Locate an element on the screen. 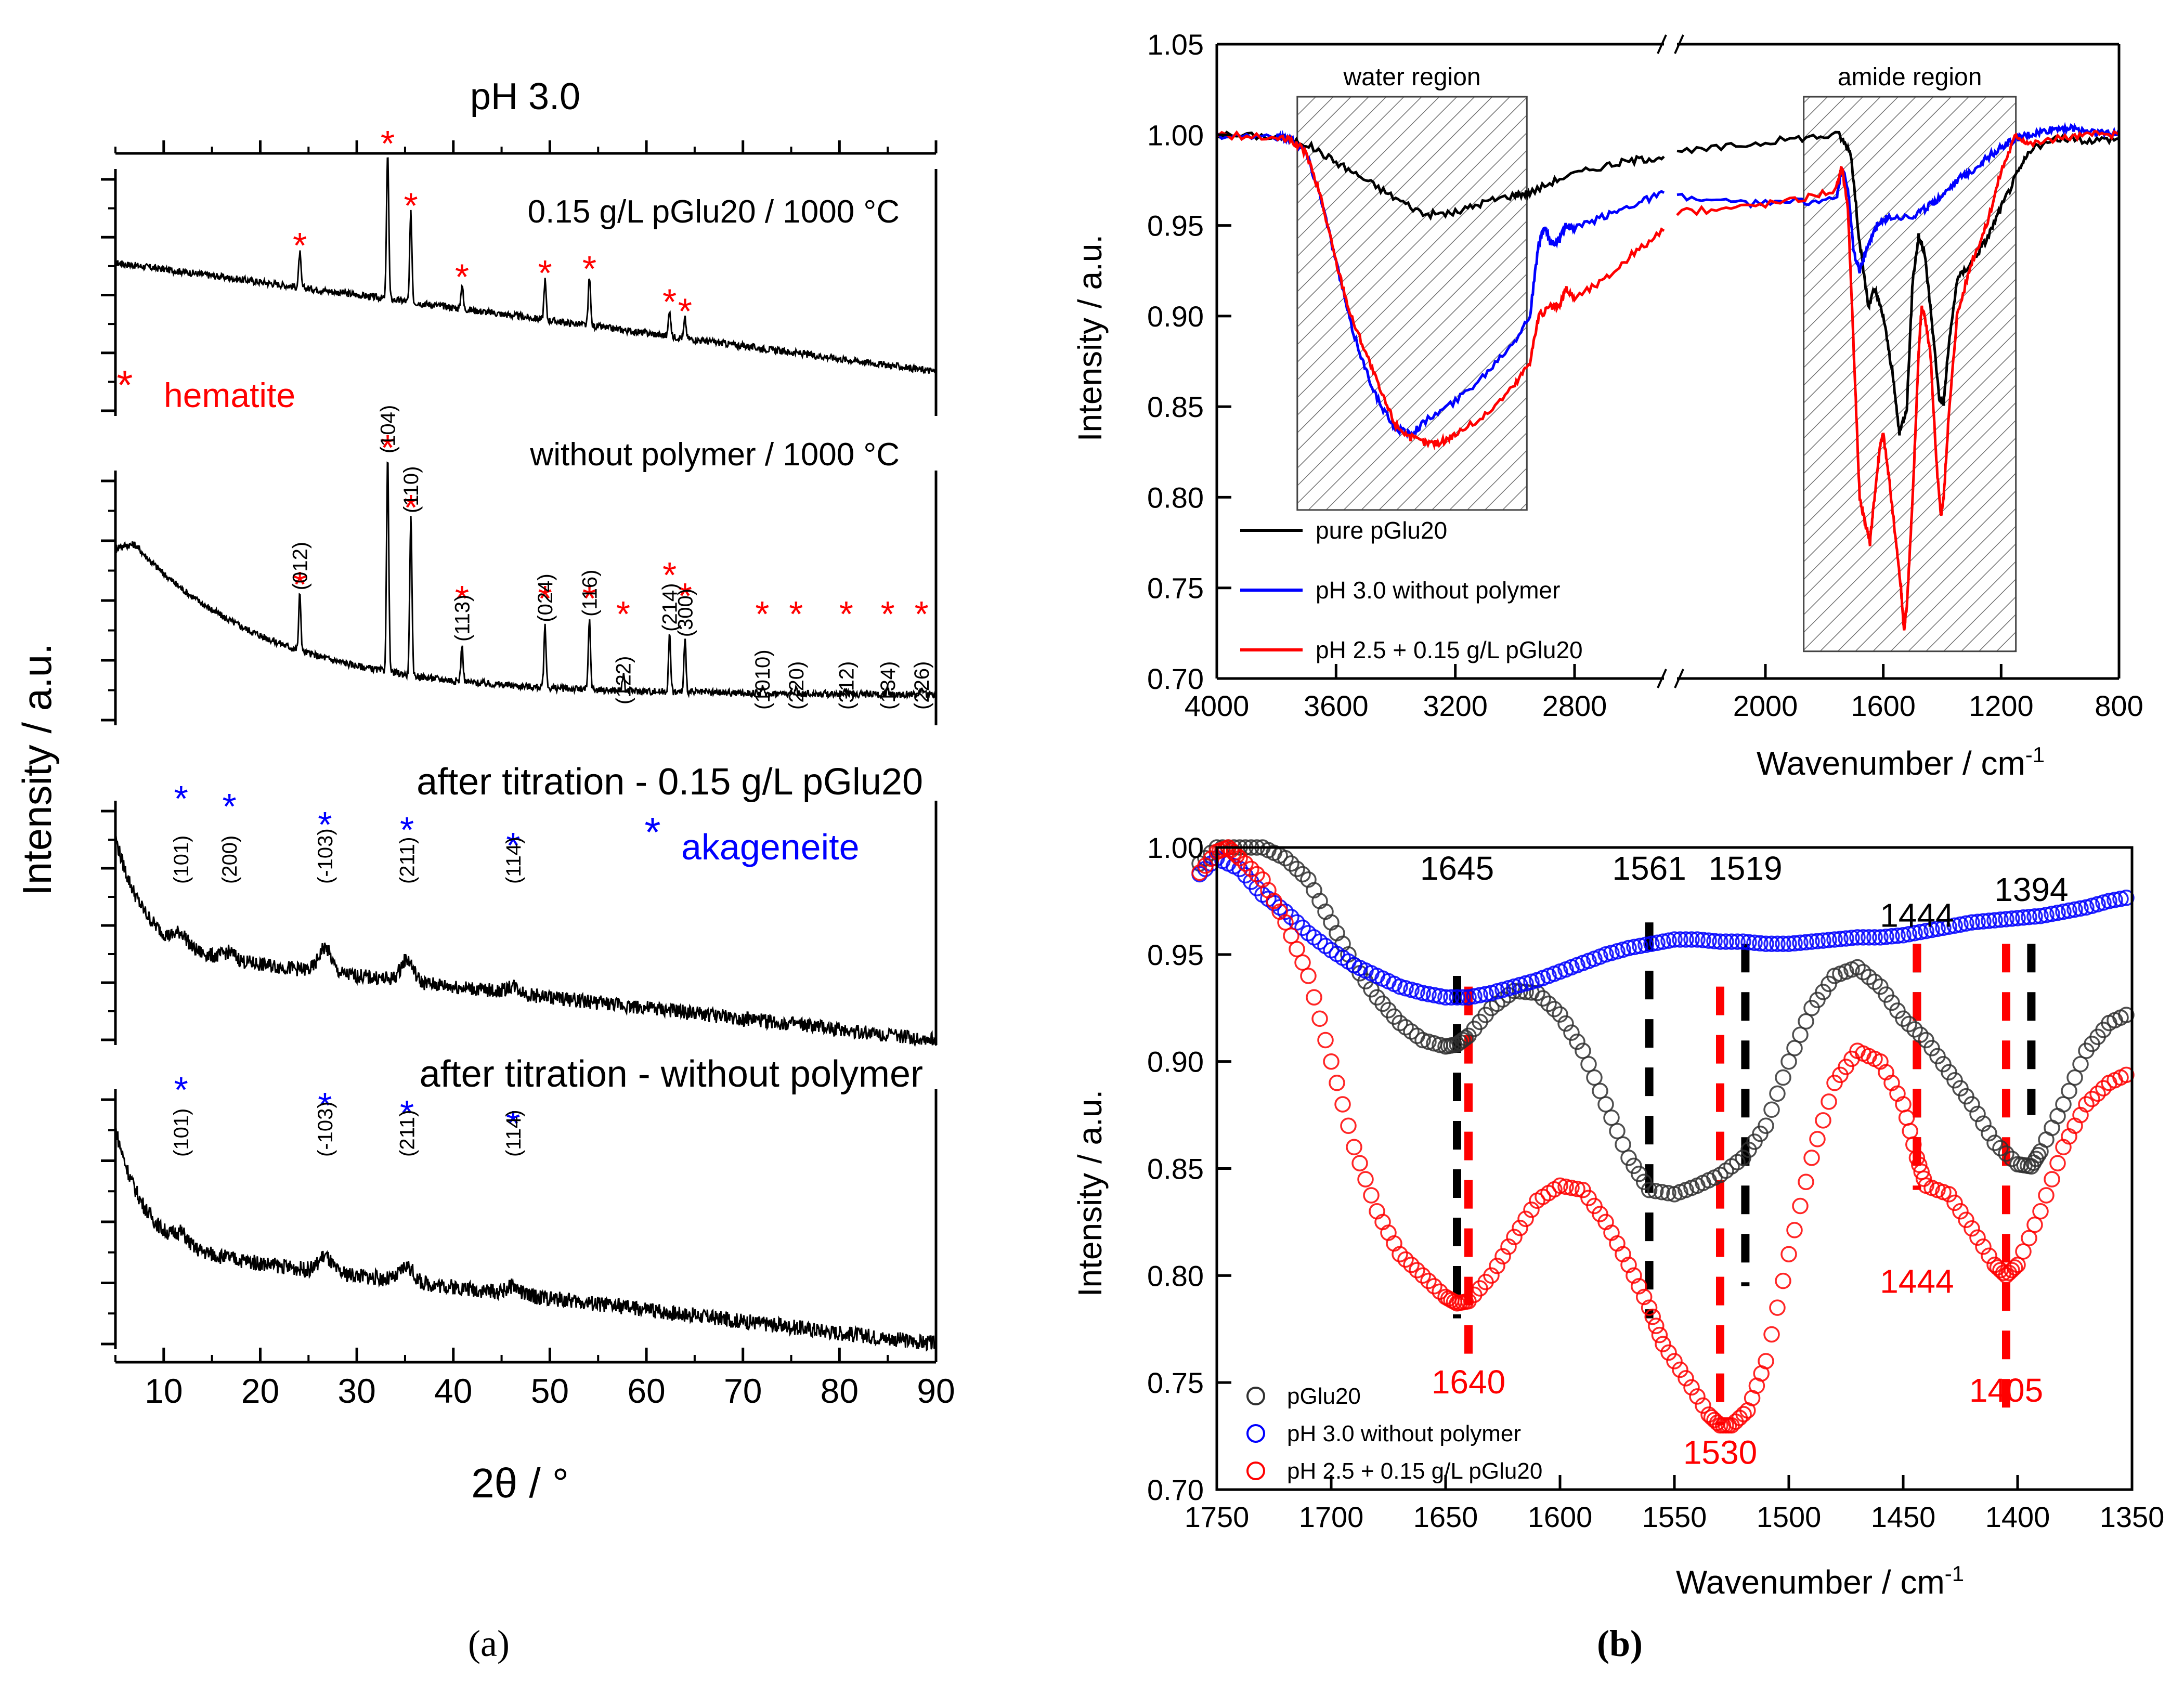  ftir-y-tick-label: 1.05 is located at coordinates (1176, 44).